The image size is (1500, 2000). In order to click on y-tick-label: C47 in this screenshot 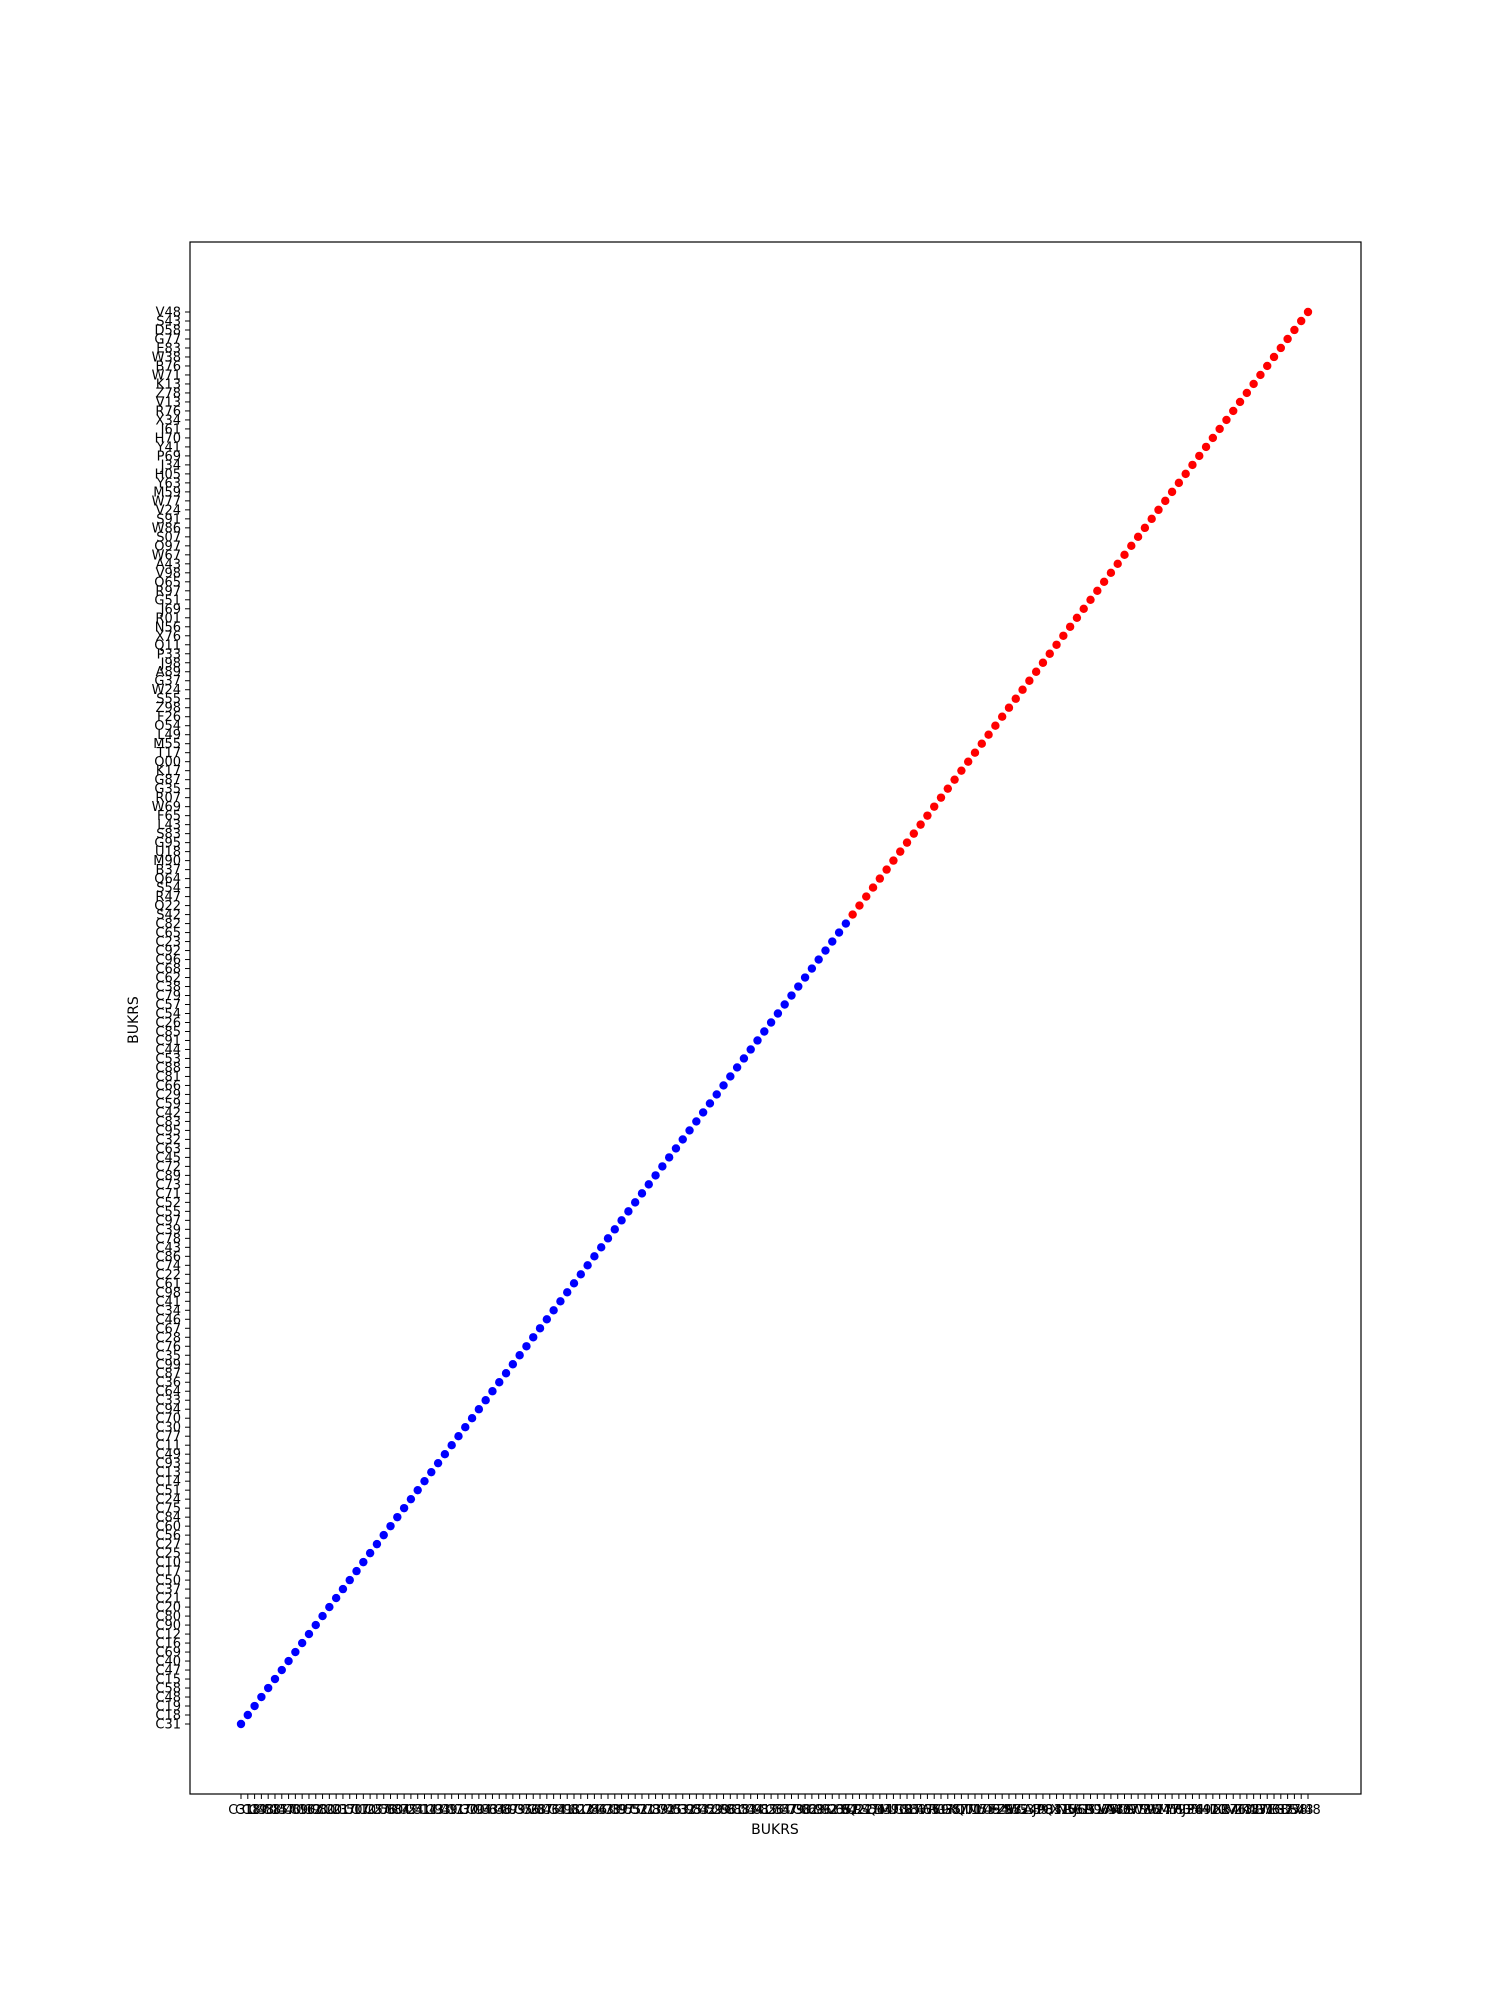, I will do `click(168, 1671)`.